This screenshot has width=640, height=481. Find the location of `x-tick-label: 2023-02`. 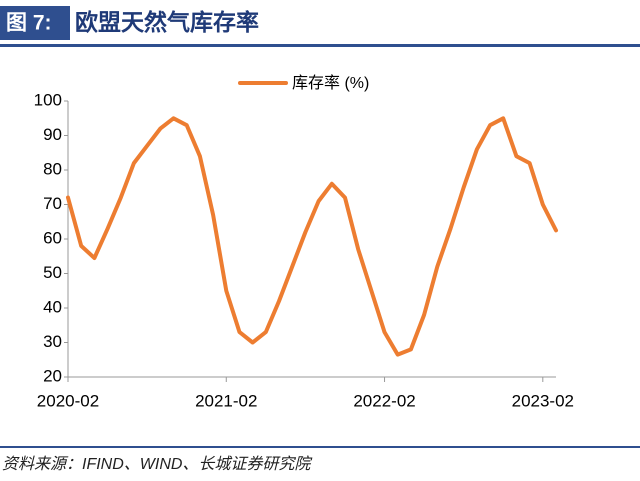

x-tick-label: 2023-02 is located at coordinates (543, 400).